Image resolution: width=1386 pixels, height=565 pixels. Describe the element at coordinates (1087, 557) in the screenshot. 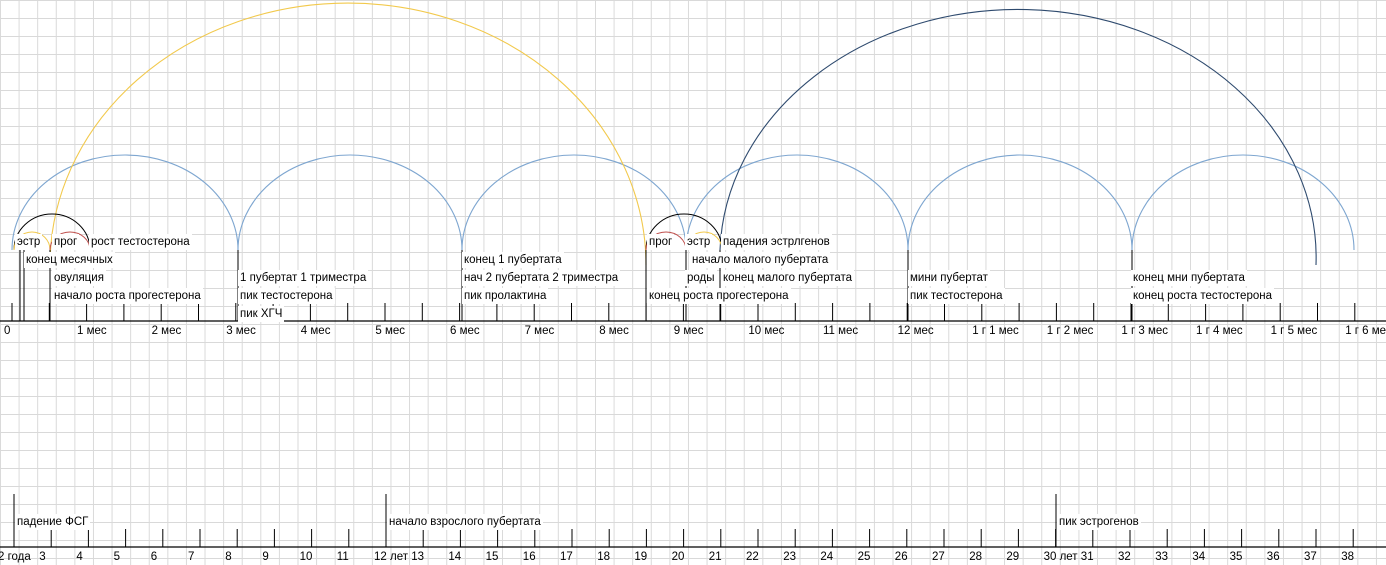

I see `tick-label: 31` at that location.